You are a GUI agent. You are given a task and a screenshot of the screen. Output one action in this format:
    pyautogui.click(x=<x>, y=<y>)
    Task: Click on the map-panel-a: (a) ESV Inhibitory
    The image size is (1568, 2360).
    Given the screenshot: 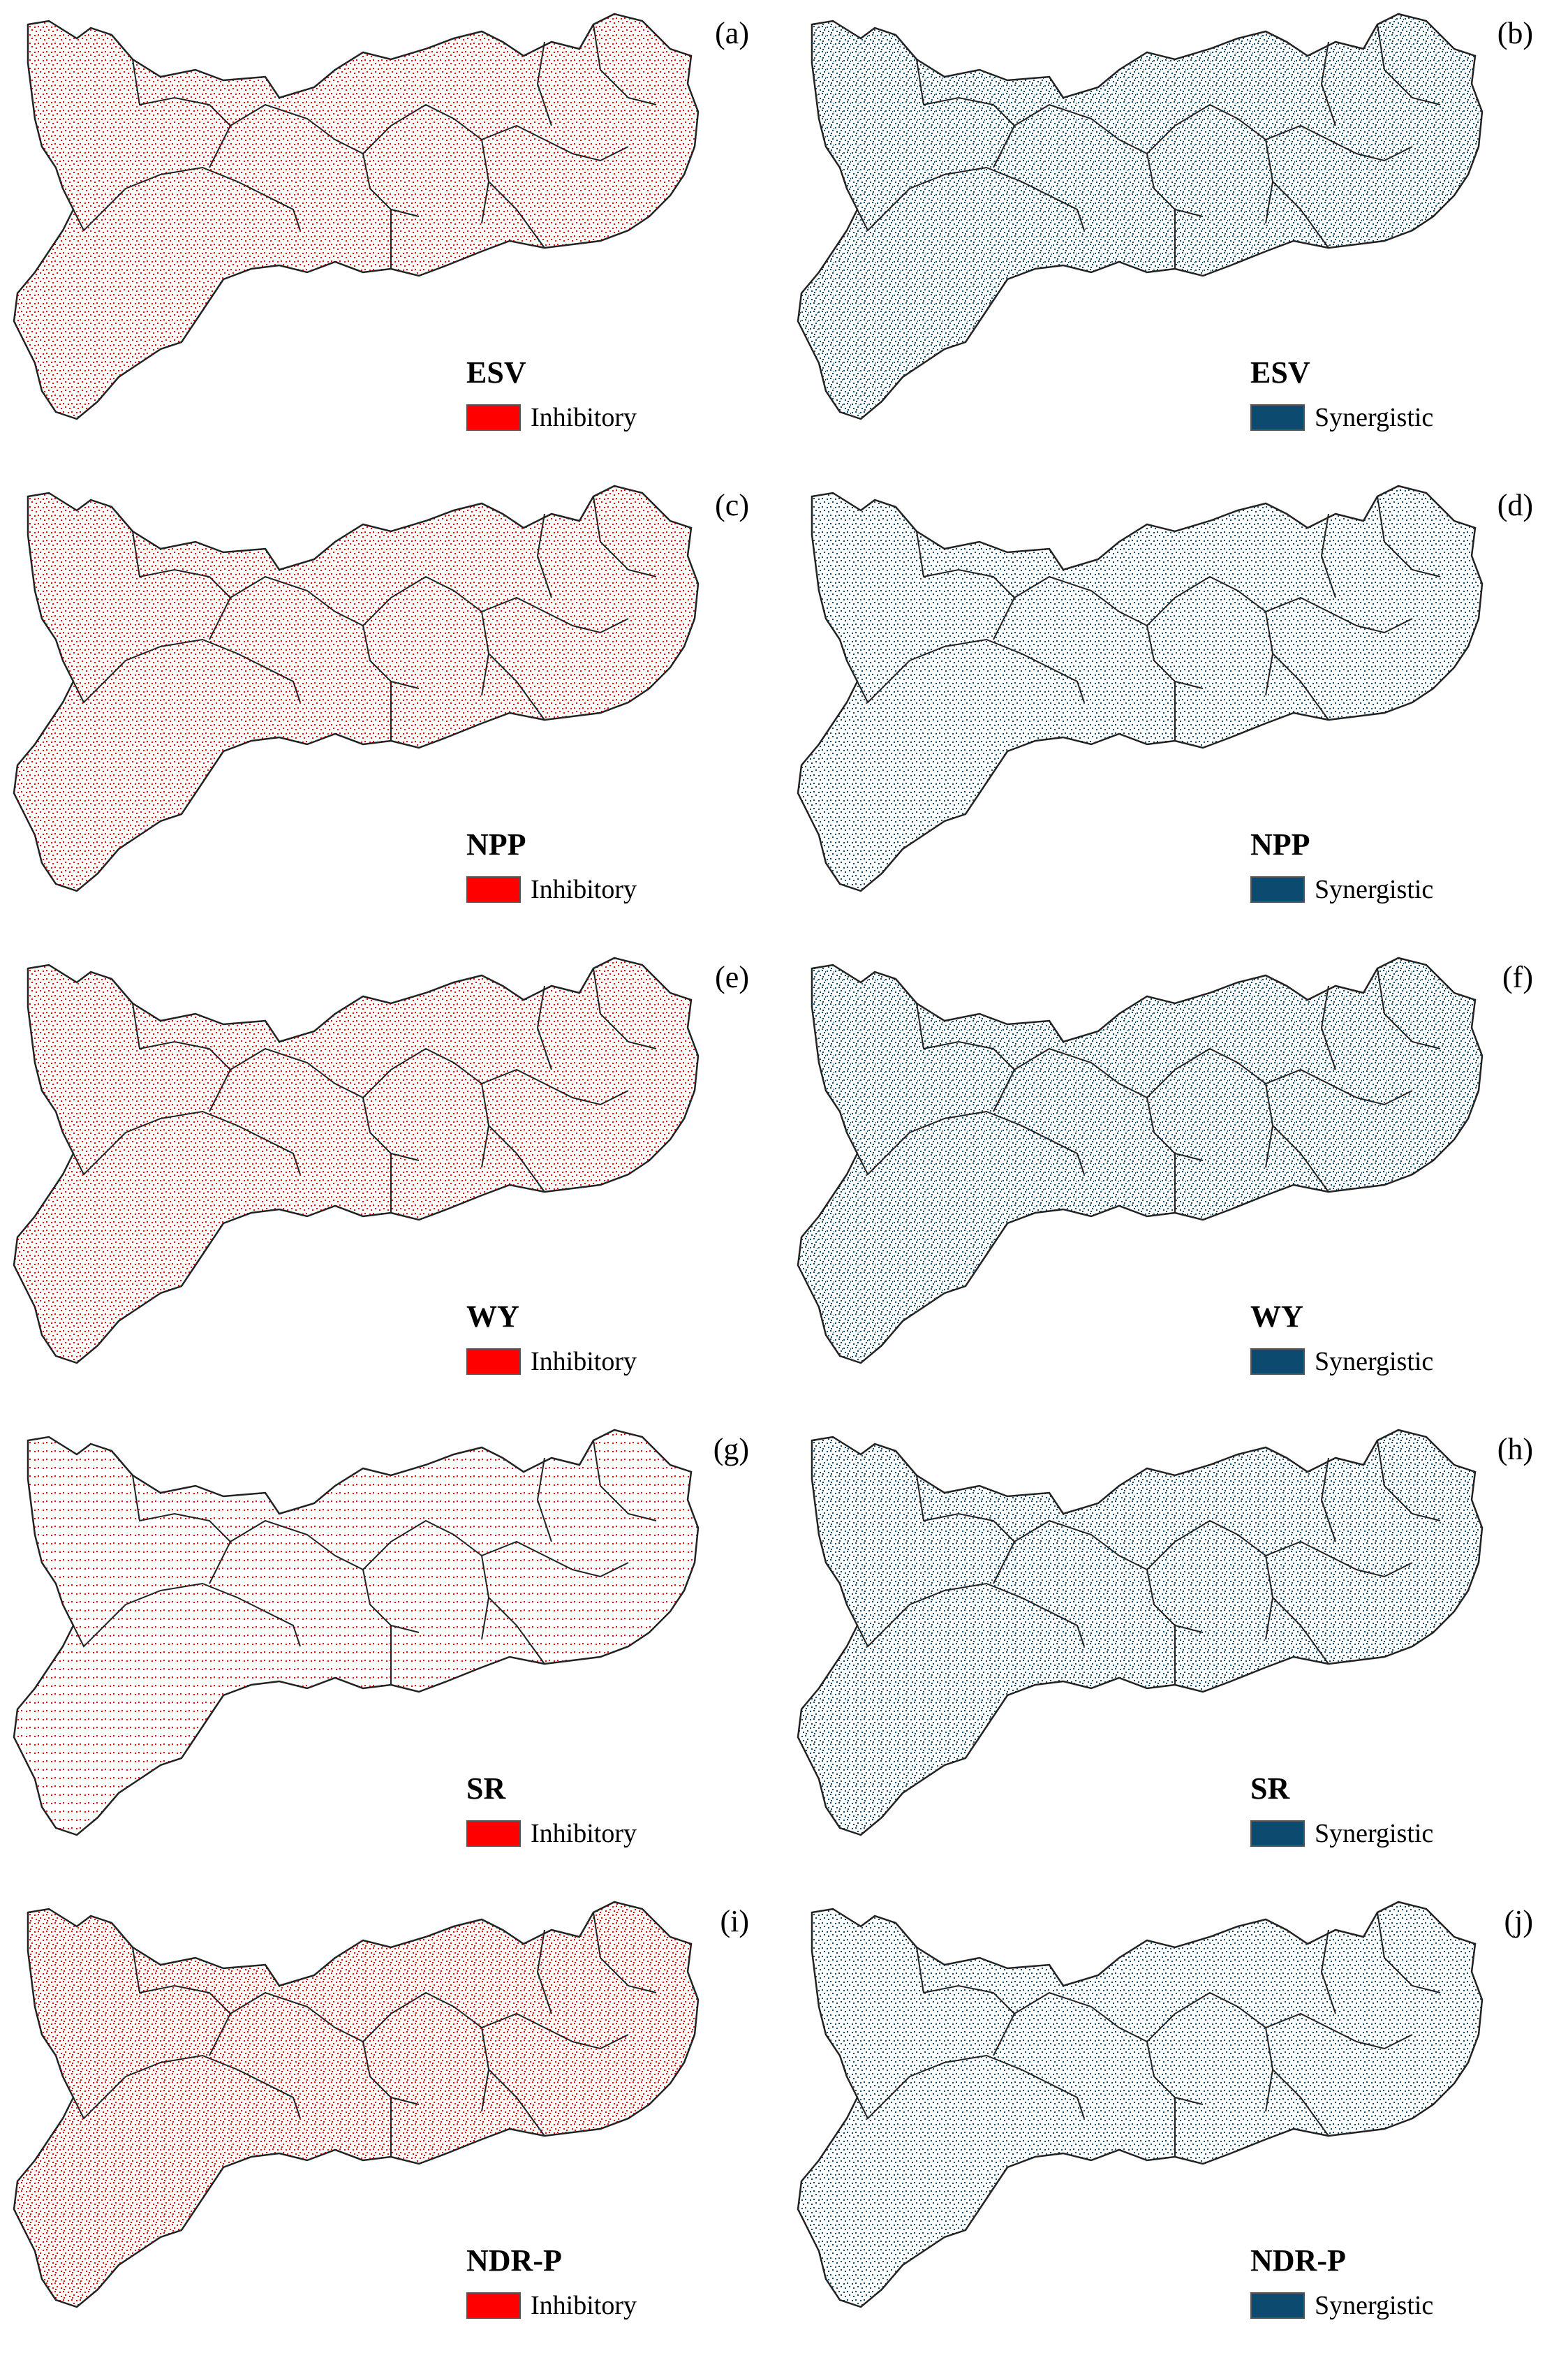 What is the action you would take?
    pyautogui.click(x=392, y=236)
    